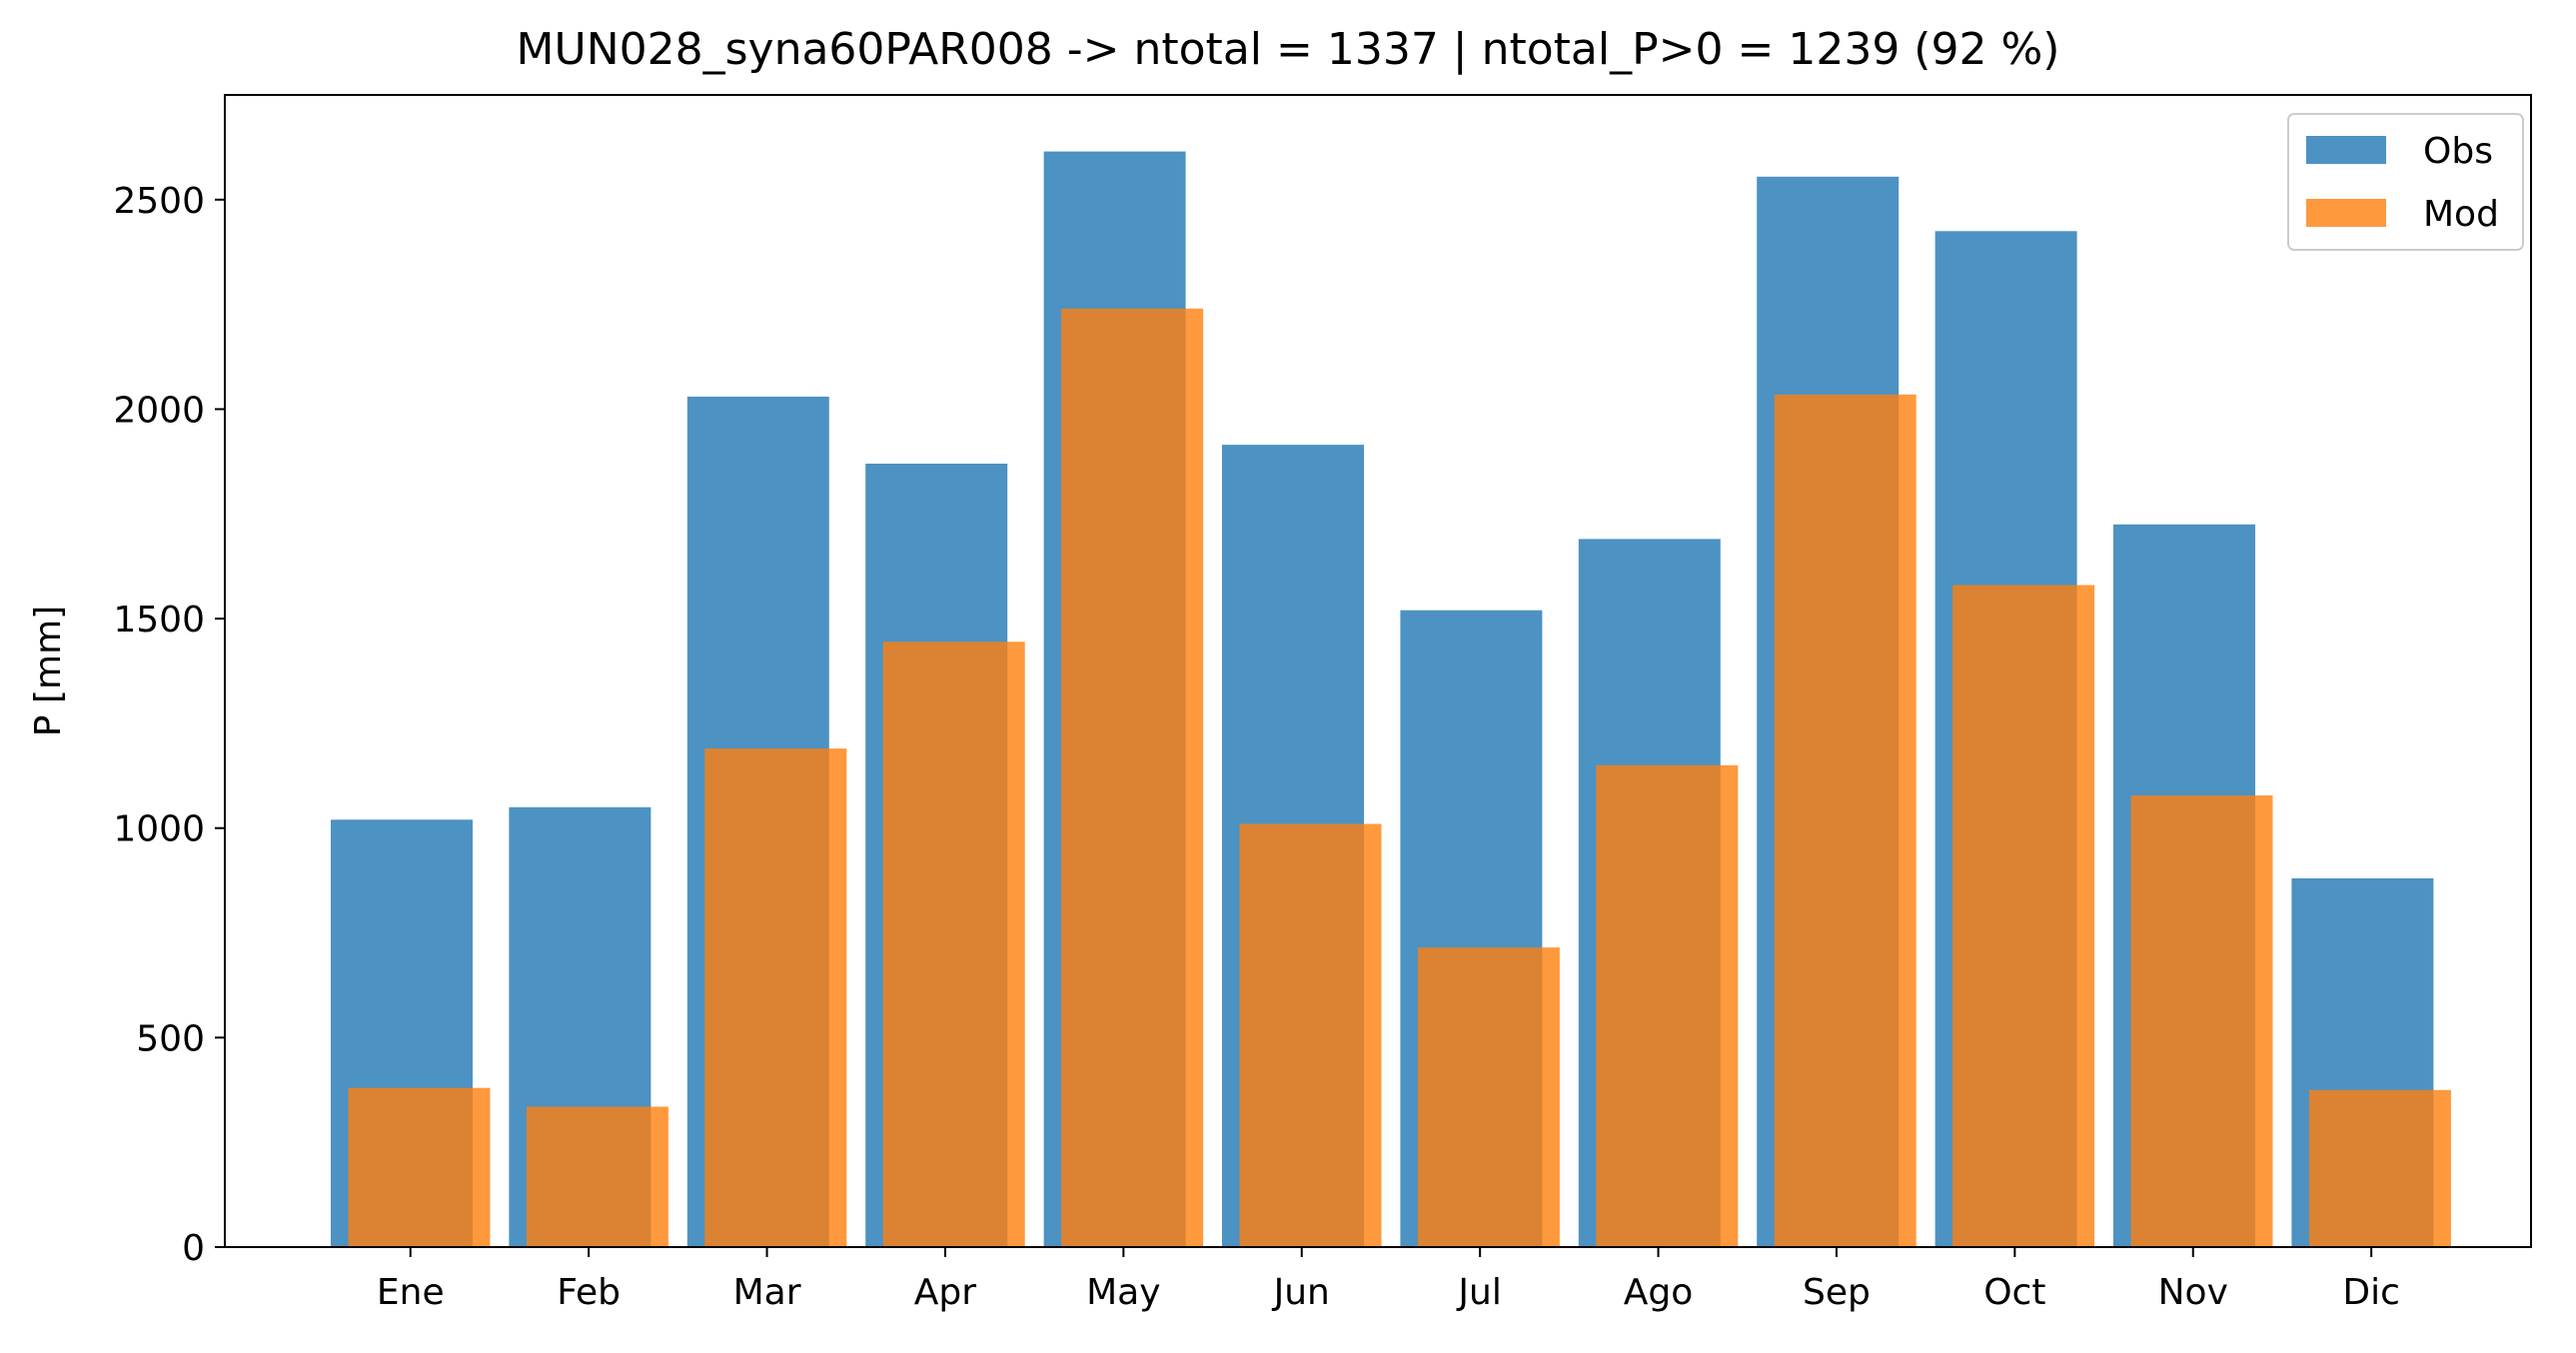 The width and height of the screenshot is (2576, 1353). Describe the element at coordinates (2458, 151) in the screenshot. I see `legend-label-obs: Obs` at that location.